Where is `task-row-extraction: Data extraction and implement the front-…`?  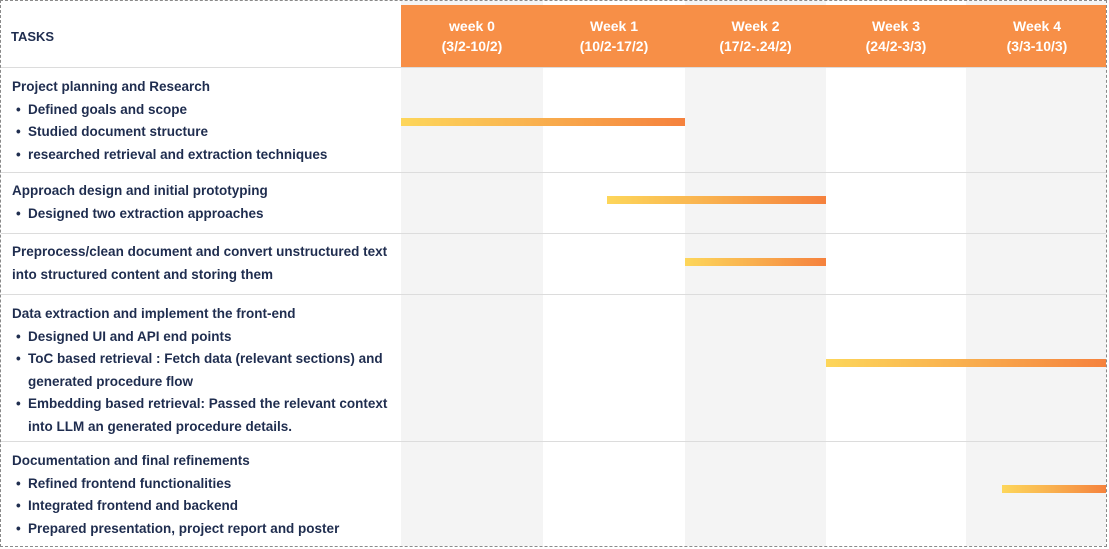
task-row-extraction: Data extraction and implement the front-… is located at coordinates (207, 370).